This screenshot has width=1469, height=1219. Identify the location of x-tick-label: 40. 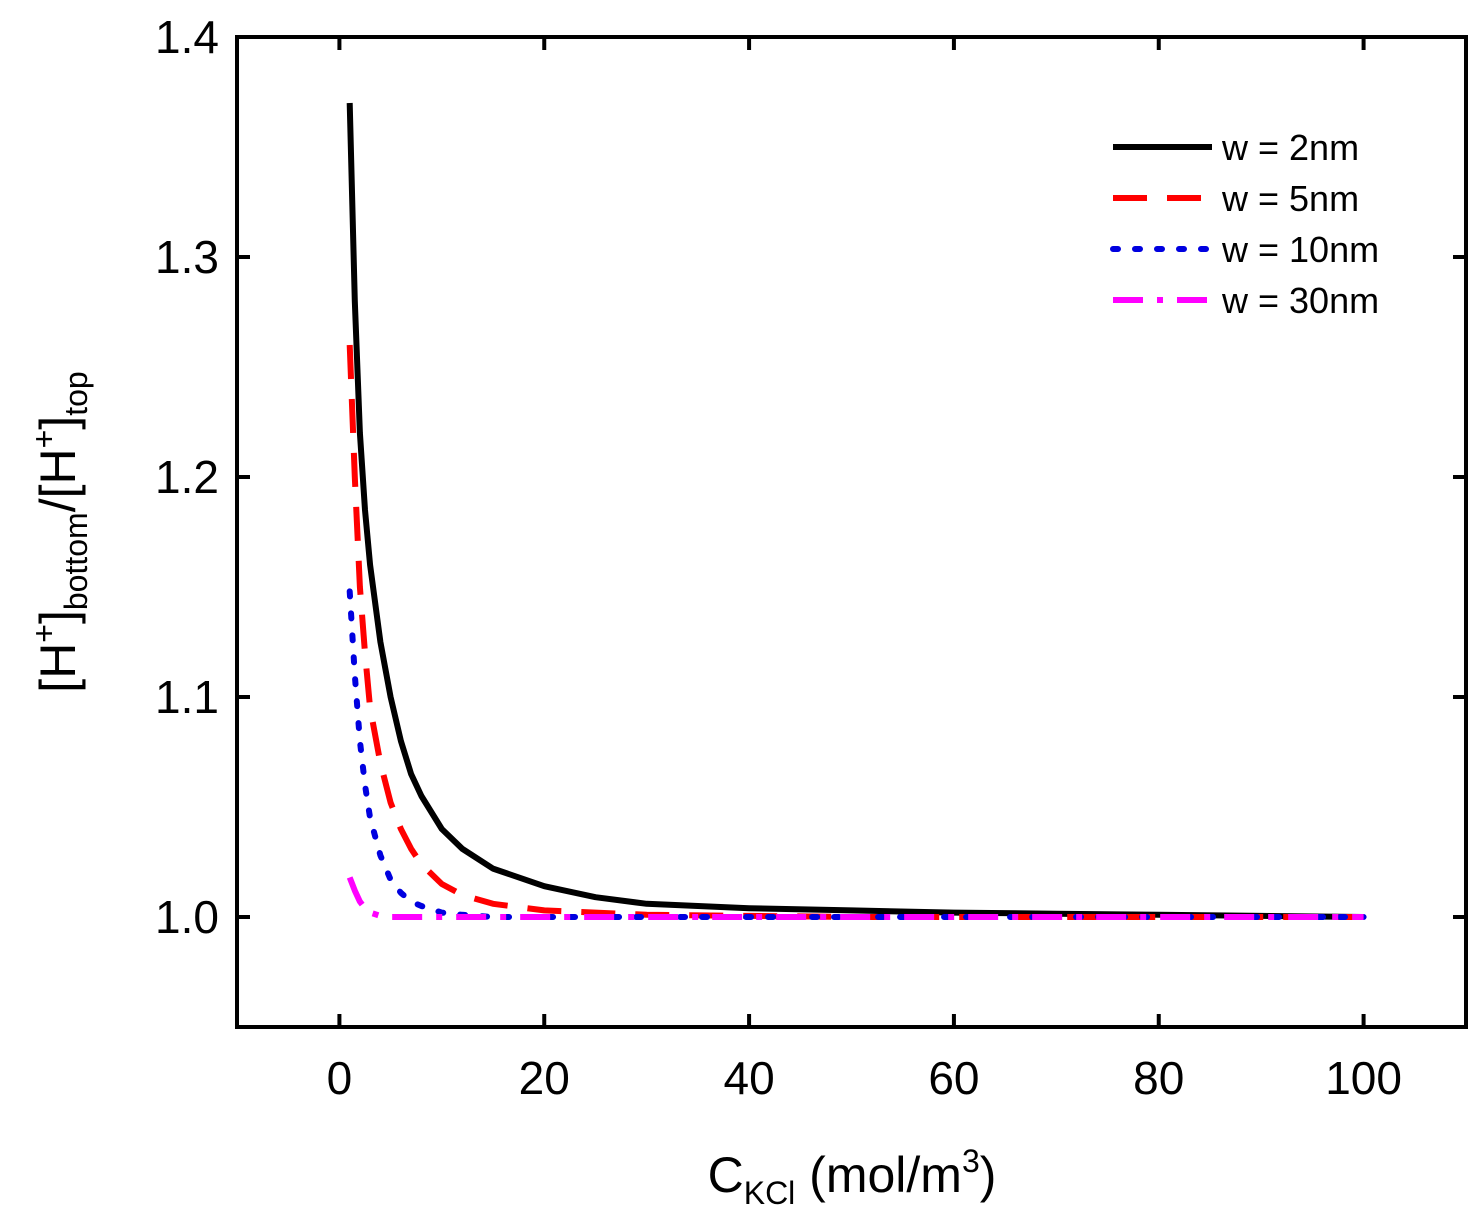
(748, 1078).